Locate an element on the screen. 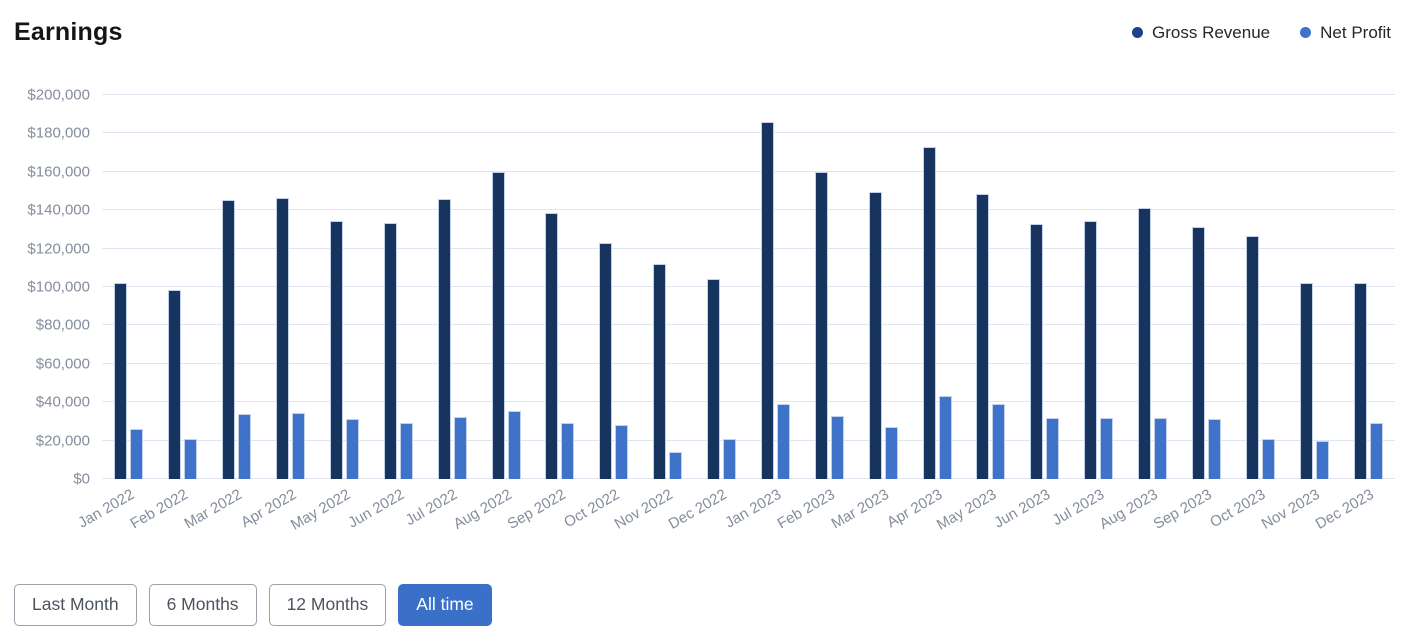 The width and height of the screenshot is (1406, 639). month-group: Aug 2023 is located at coordinates (1138, 314).